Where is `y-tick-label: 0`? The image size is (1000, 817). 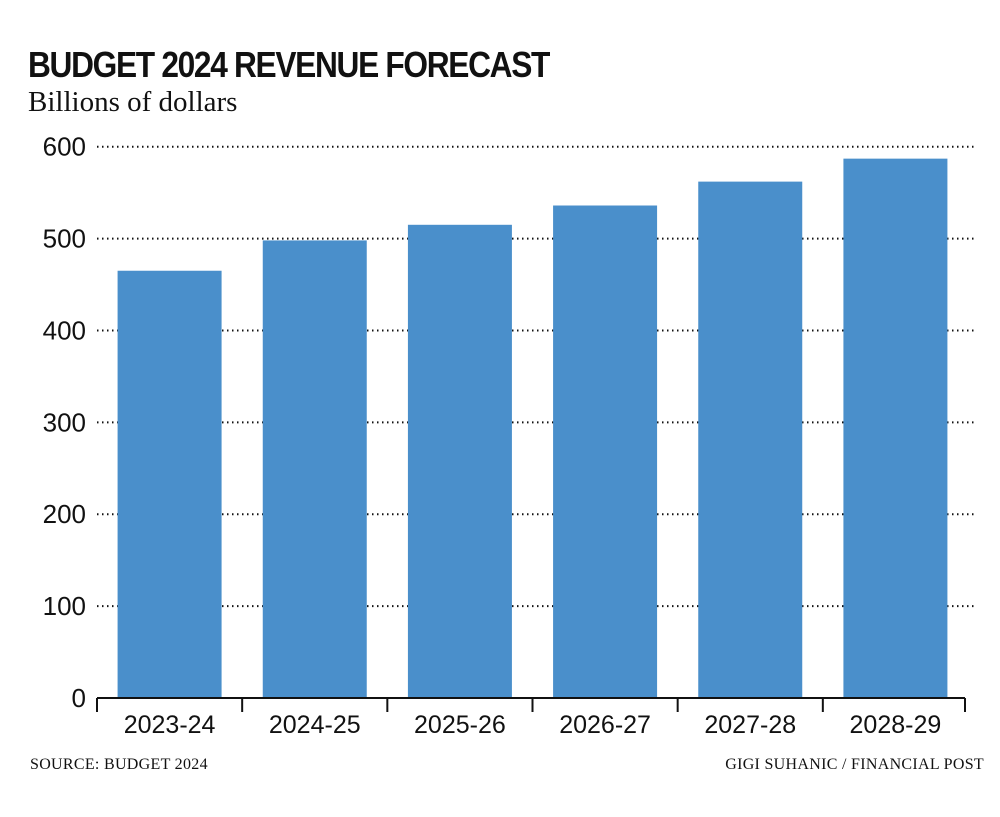 y-tick-label: 0 is located at coordinates (79, 698).